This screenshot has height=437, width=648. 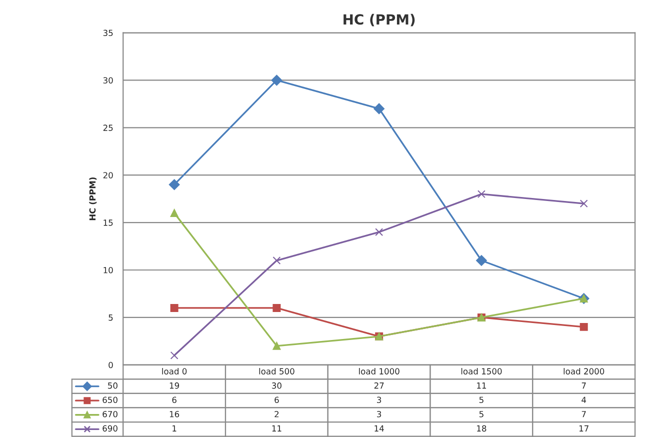 I want to click on data-label: 18, so click(x=481, y=428).